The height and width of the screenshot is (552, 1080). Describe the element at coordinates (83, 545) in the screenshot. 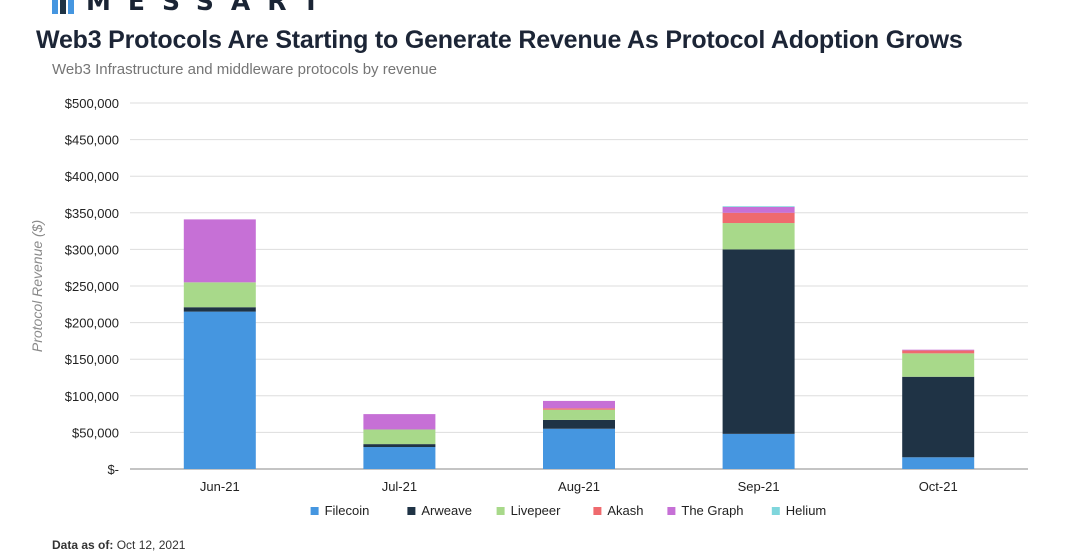

I see `data-date-label: Data as of:` at that location.